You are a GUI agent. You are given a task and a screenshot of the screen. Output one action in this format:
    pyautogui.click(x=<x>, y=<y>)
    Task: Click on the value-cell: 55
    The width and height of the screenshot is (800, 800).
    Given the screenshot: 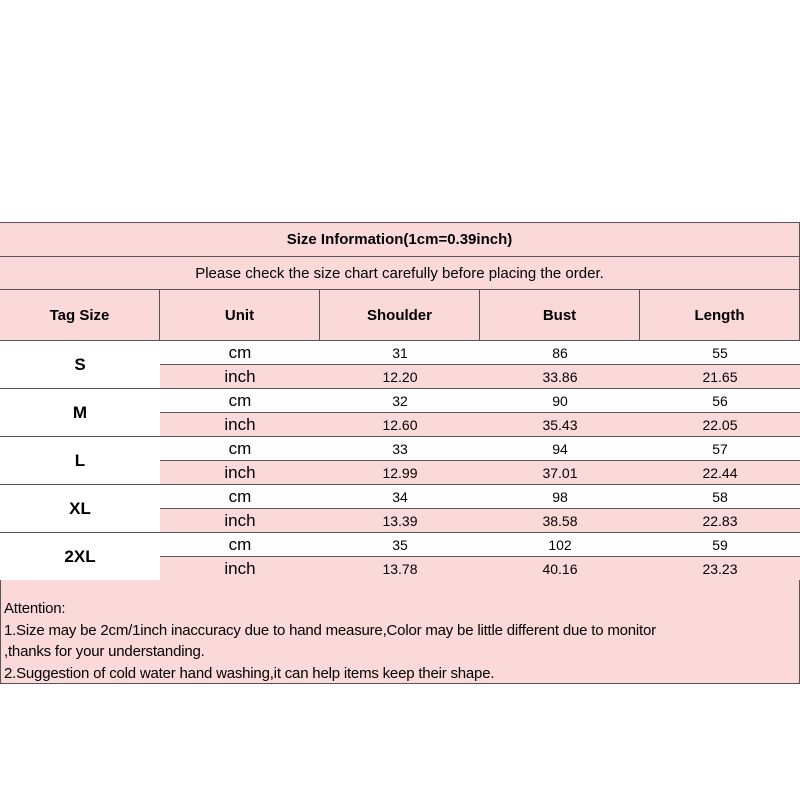 What is the action you would take?
    pyautogui.click(x=720, y=353)
    